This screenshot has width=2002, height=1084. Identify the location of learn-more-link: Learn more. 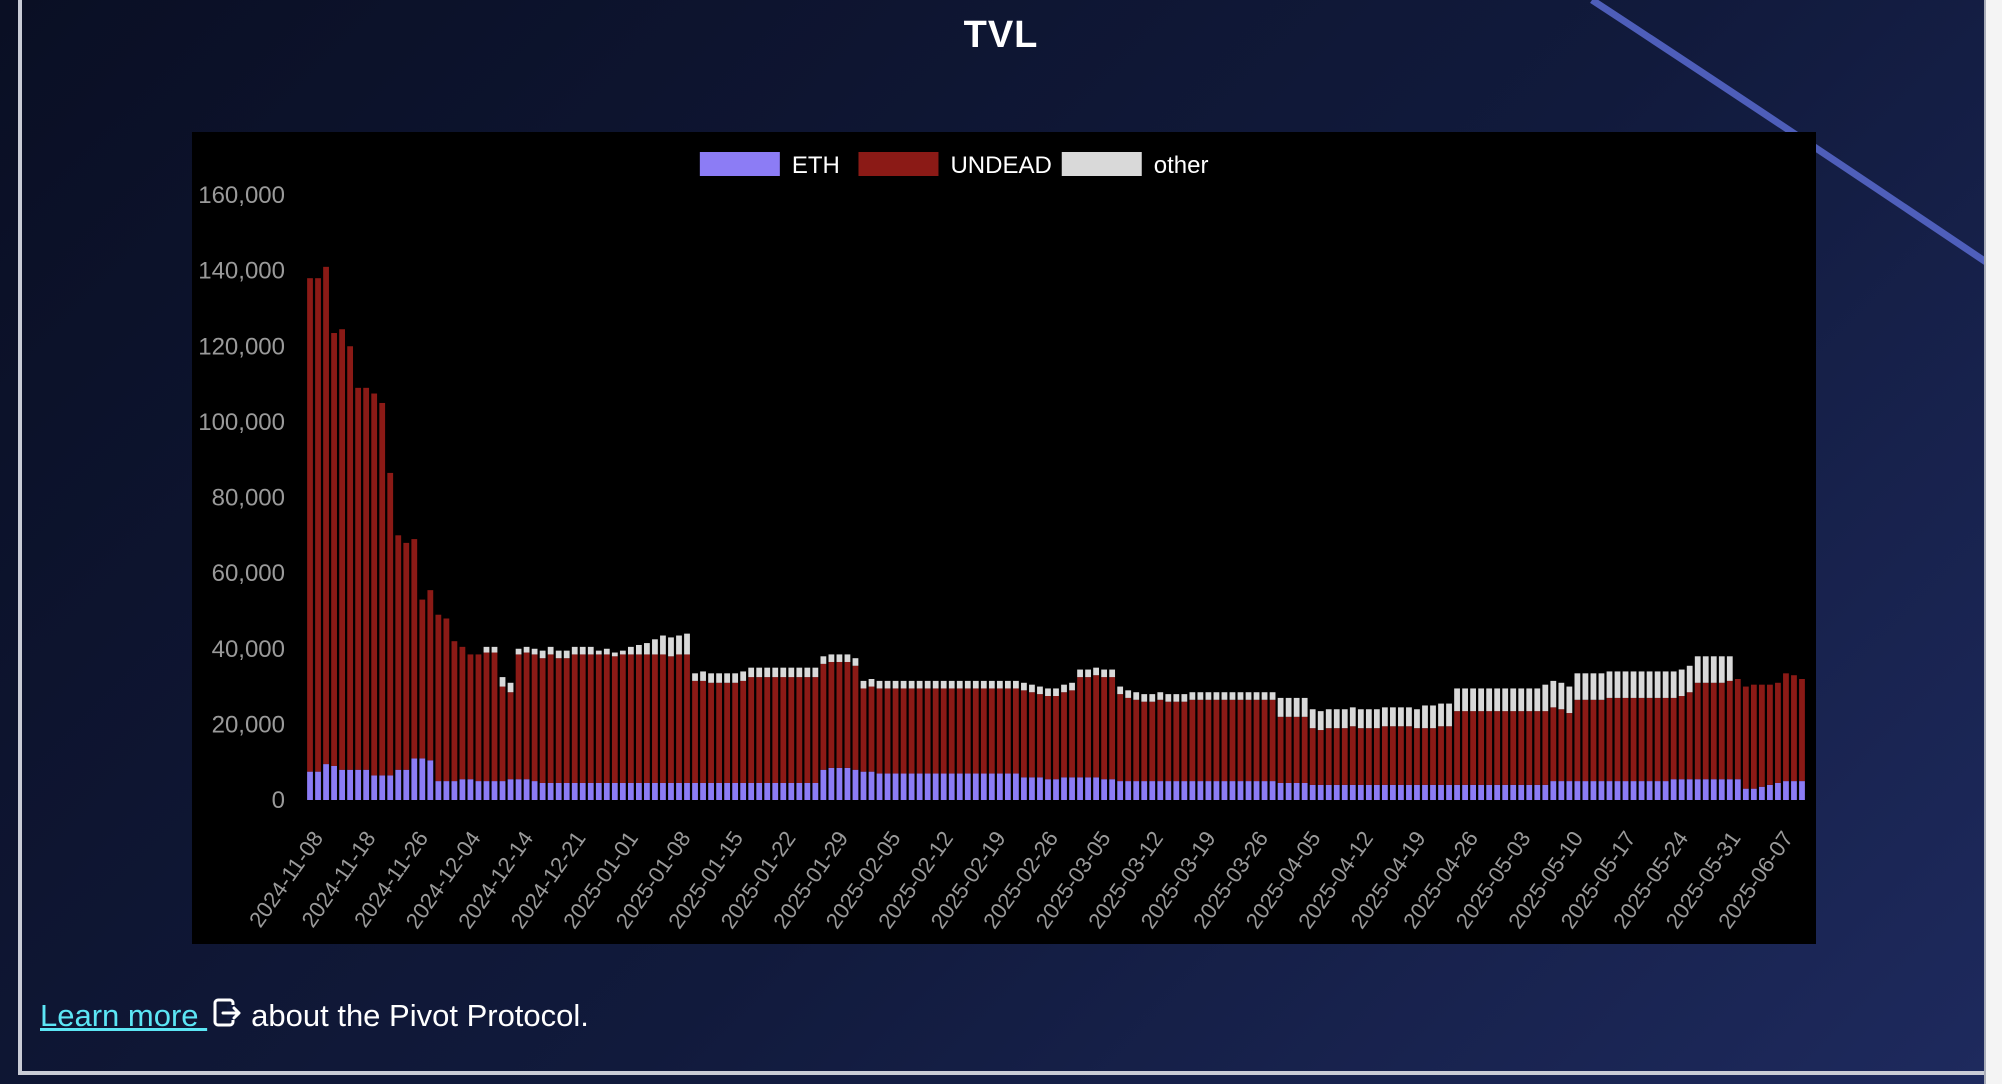
(124, 1015).